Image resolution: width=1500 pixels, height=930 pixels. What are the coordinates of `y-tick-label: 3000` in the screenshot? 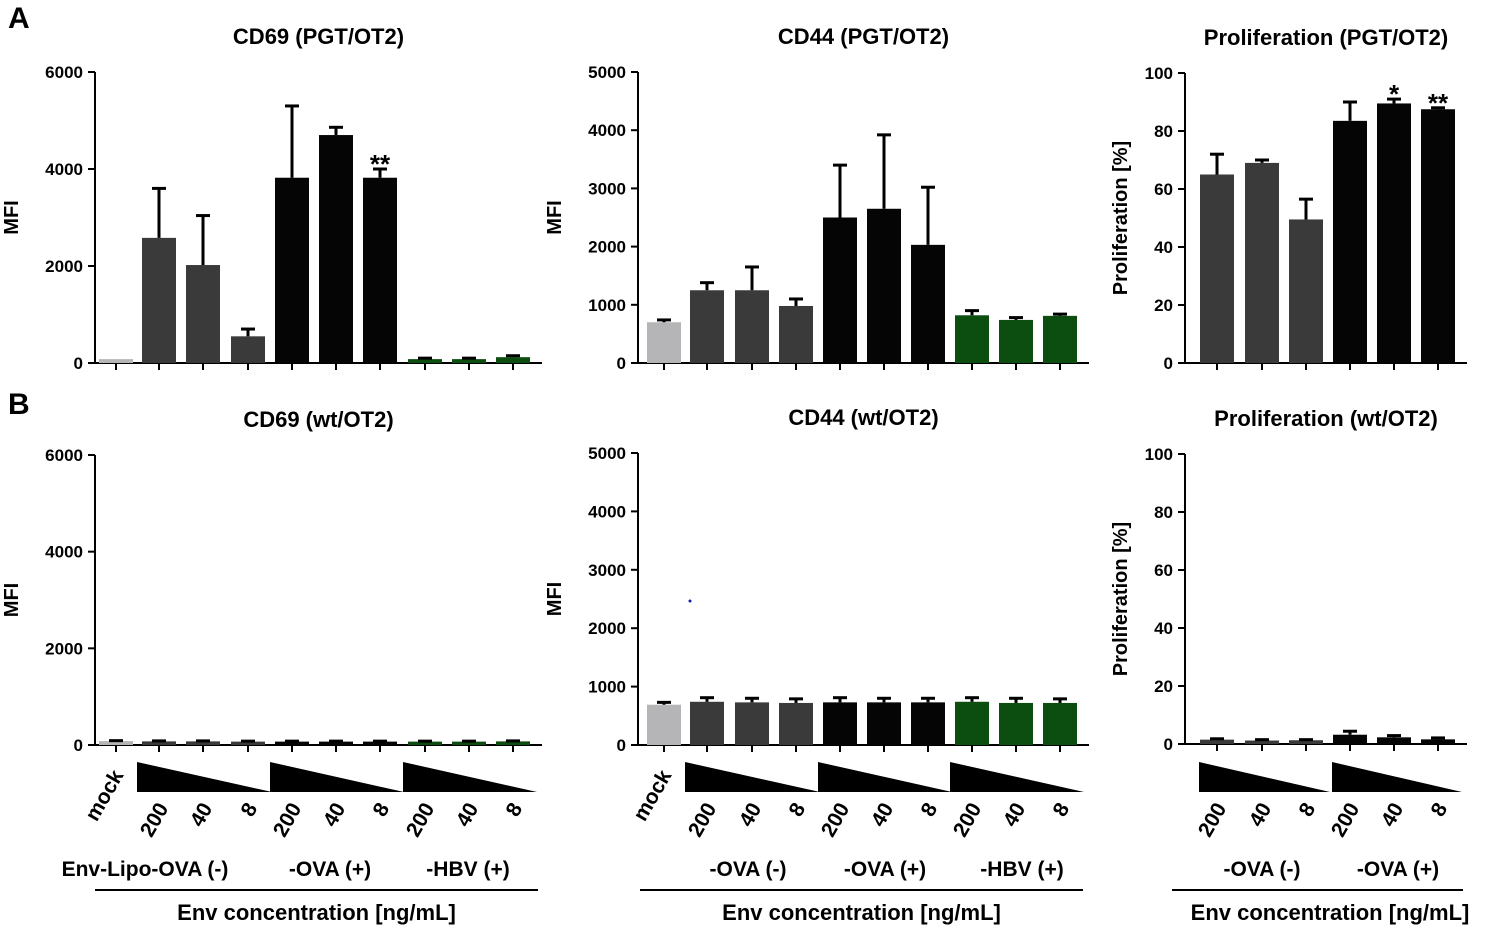 It's located at (607, 570).